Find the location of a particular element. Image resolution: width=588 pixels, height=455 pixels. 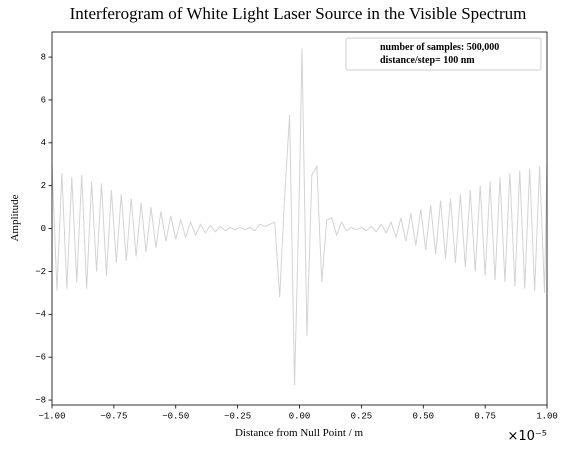

y-tick-label: 8 is located at coordinates (43, 57).